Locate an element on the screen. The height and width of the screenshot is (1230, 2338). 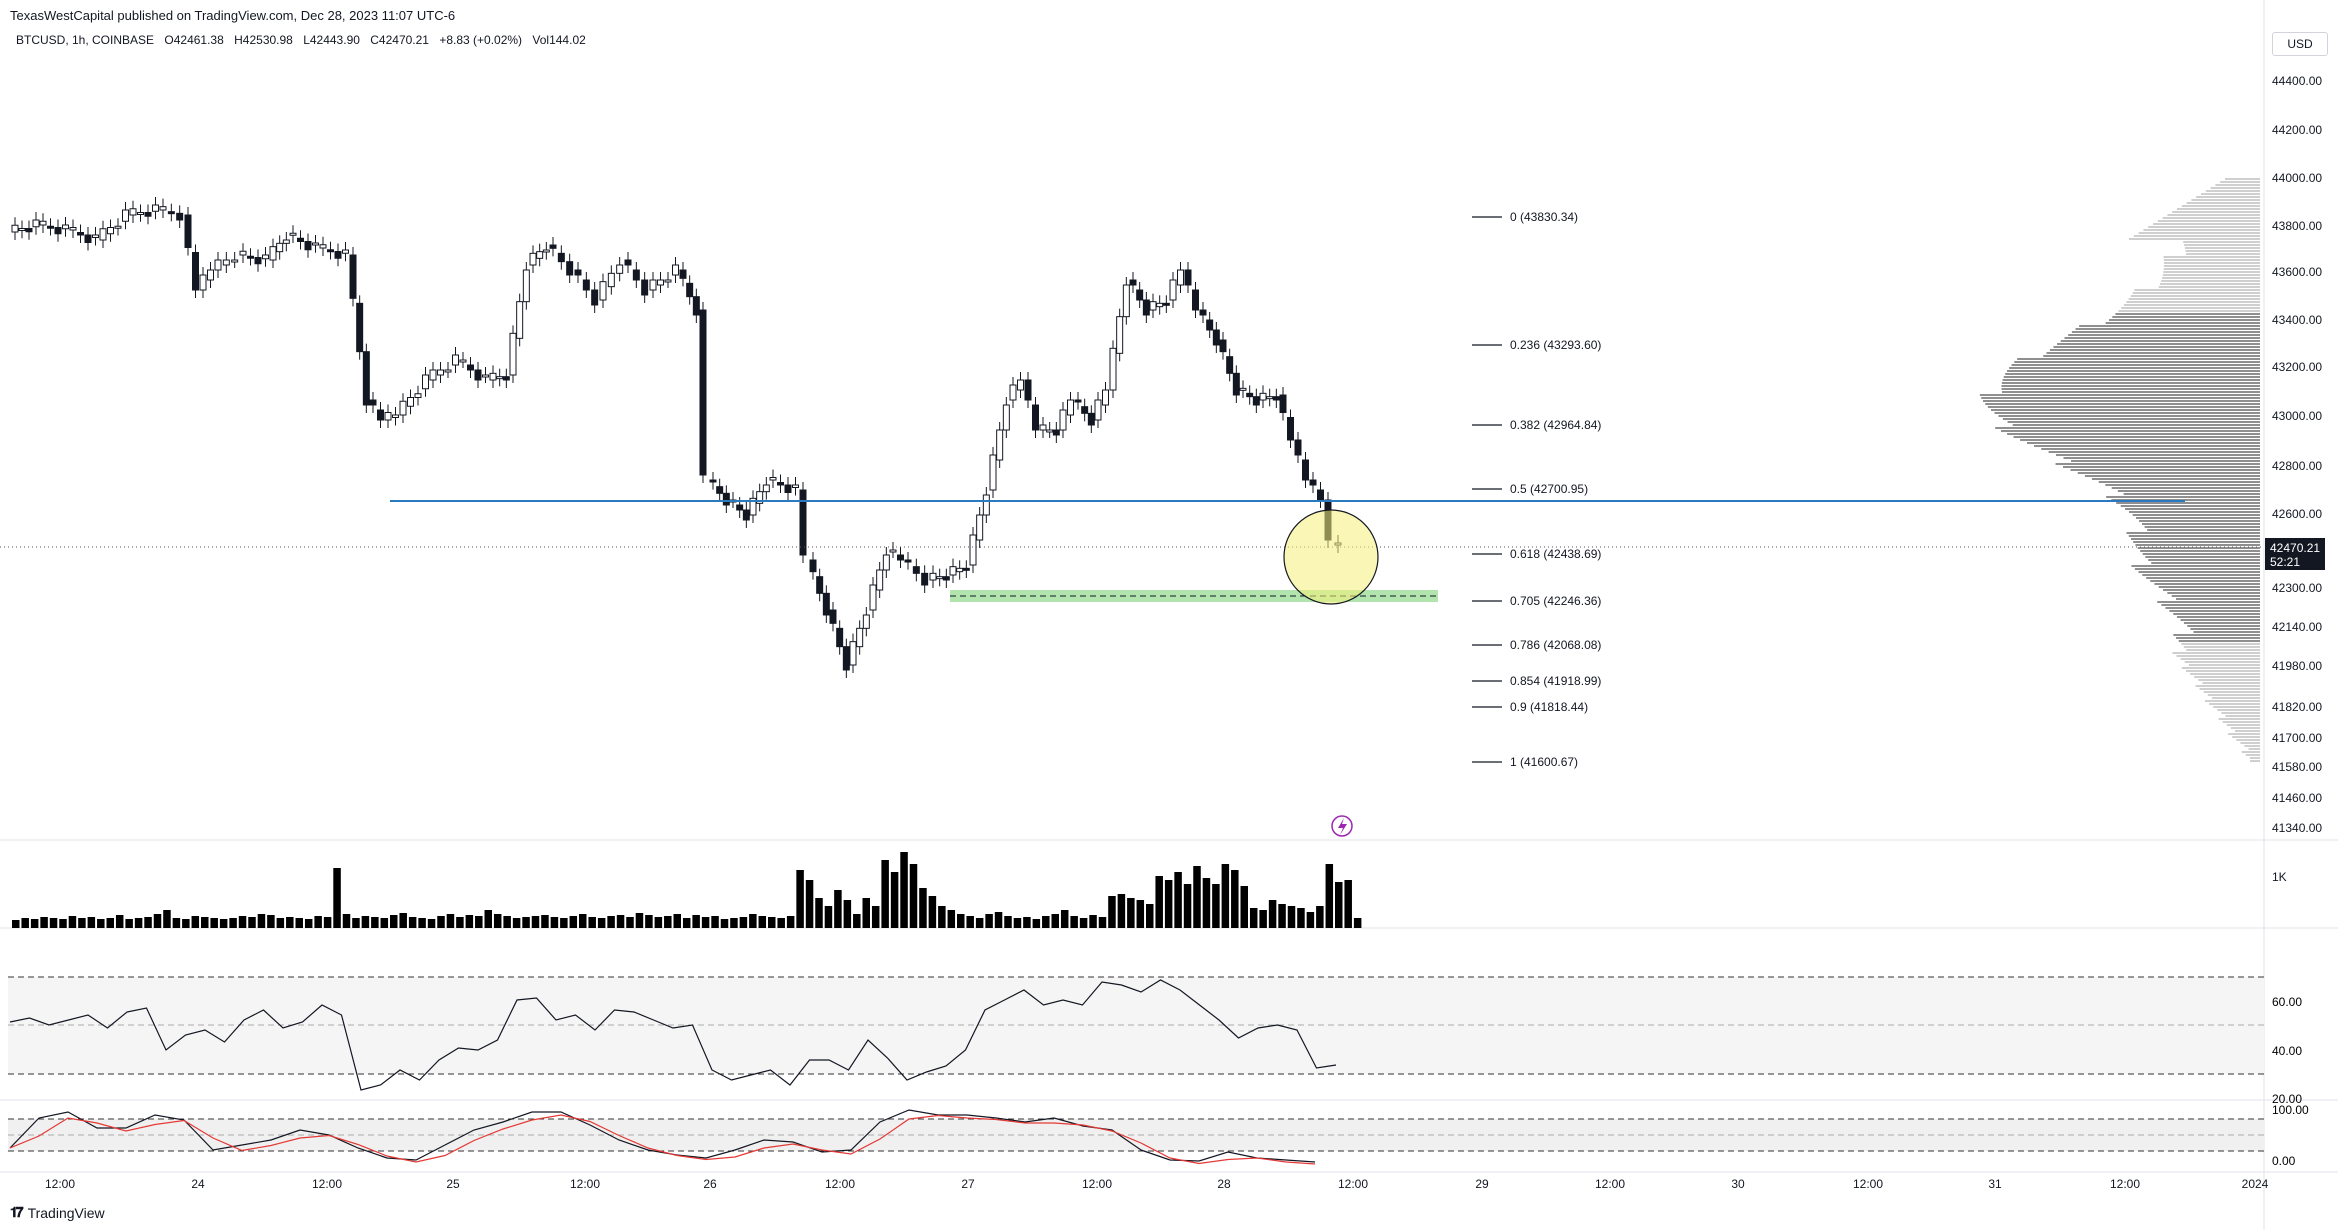
highlight-circle is located at coordinates (1331, 557).